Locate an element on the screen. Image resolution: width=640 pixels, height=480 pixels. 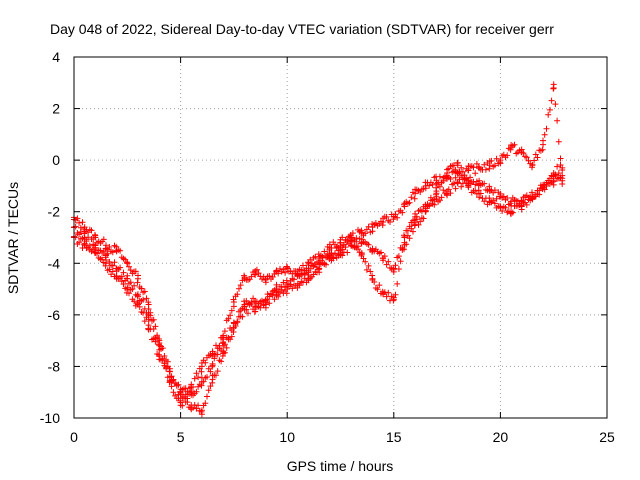
x-tick-label: 5 is located at coordinates (181, 437).